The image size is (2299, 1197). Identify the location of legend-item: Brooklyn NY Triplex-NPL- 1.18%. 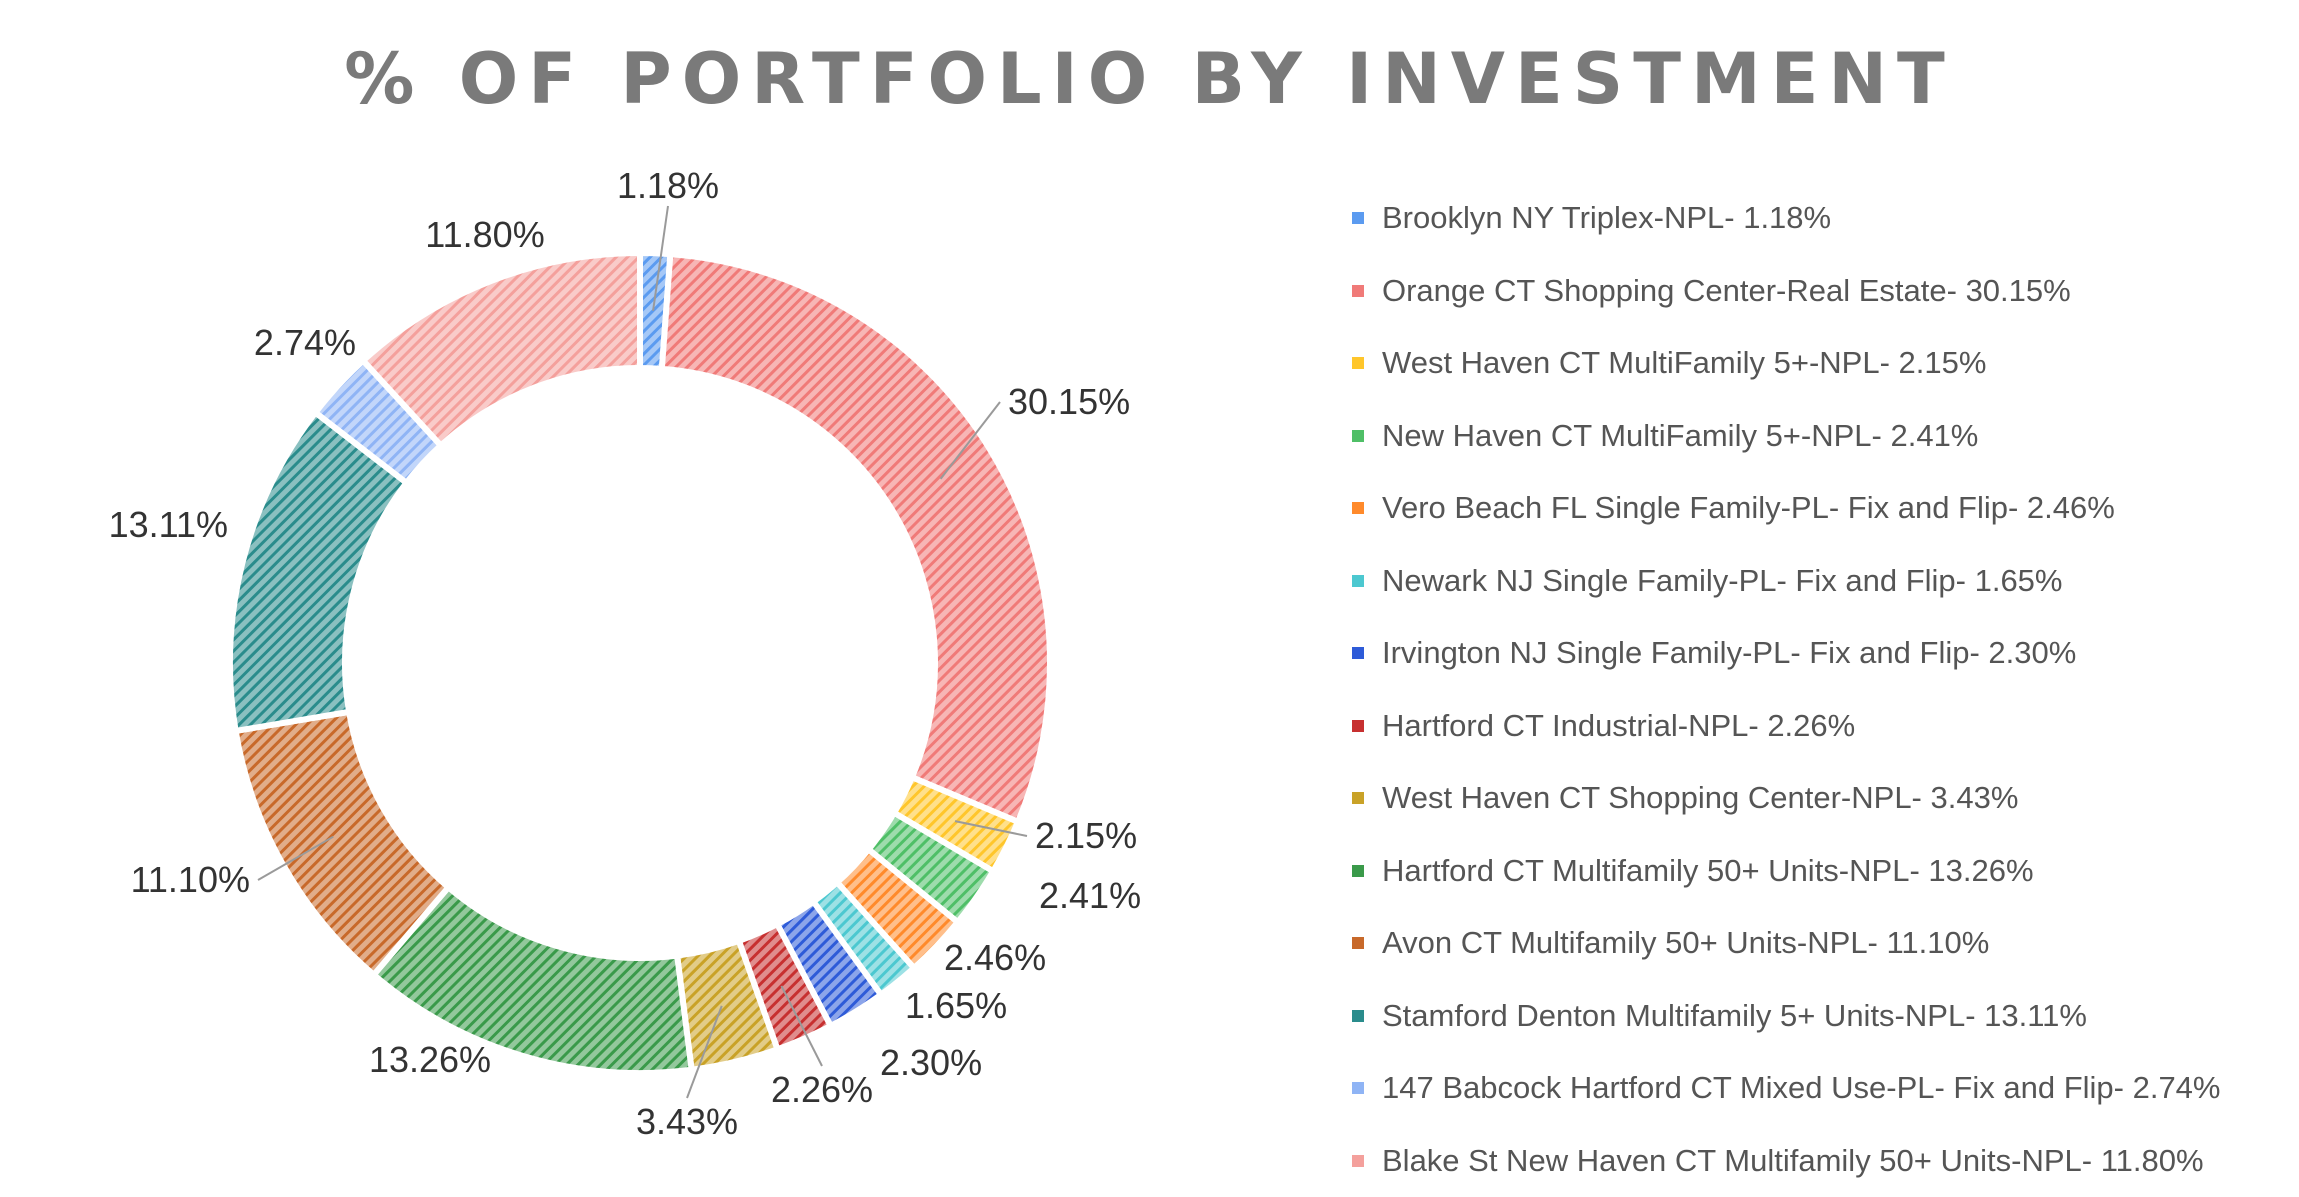
(1786, 218).